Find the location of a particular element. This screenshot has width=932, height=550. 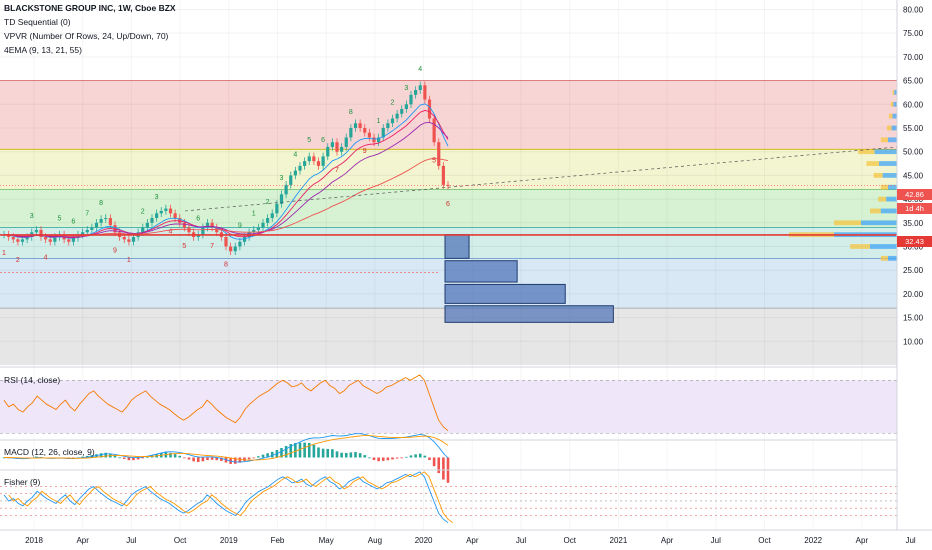

td-sequential-legend: TD Sequential (0) is located at coordinates (37, 22).